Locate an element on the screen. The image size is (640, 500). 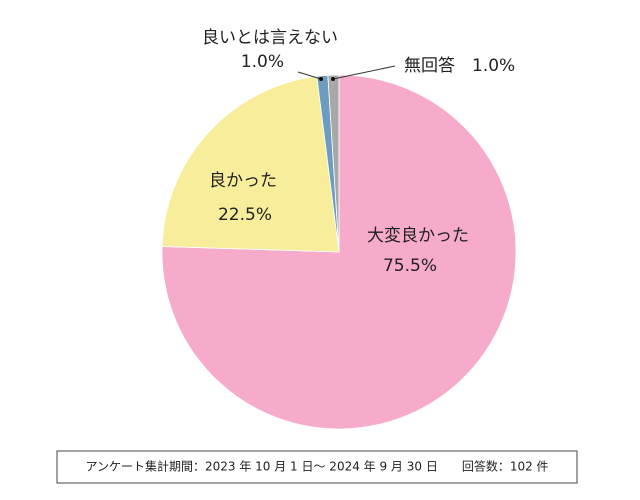
slice-value: 75.5% is located at coordinates (410, 266).